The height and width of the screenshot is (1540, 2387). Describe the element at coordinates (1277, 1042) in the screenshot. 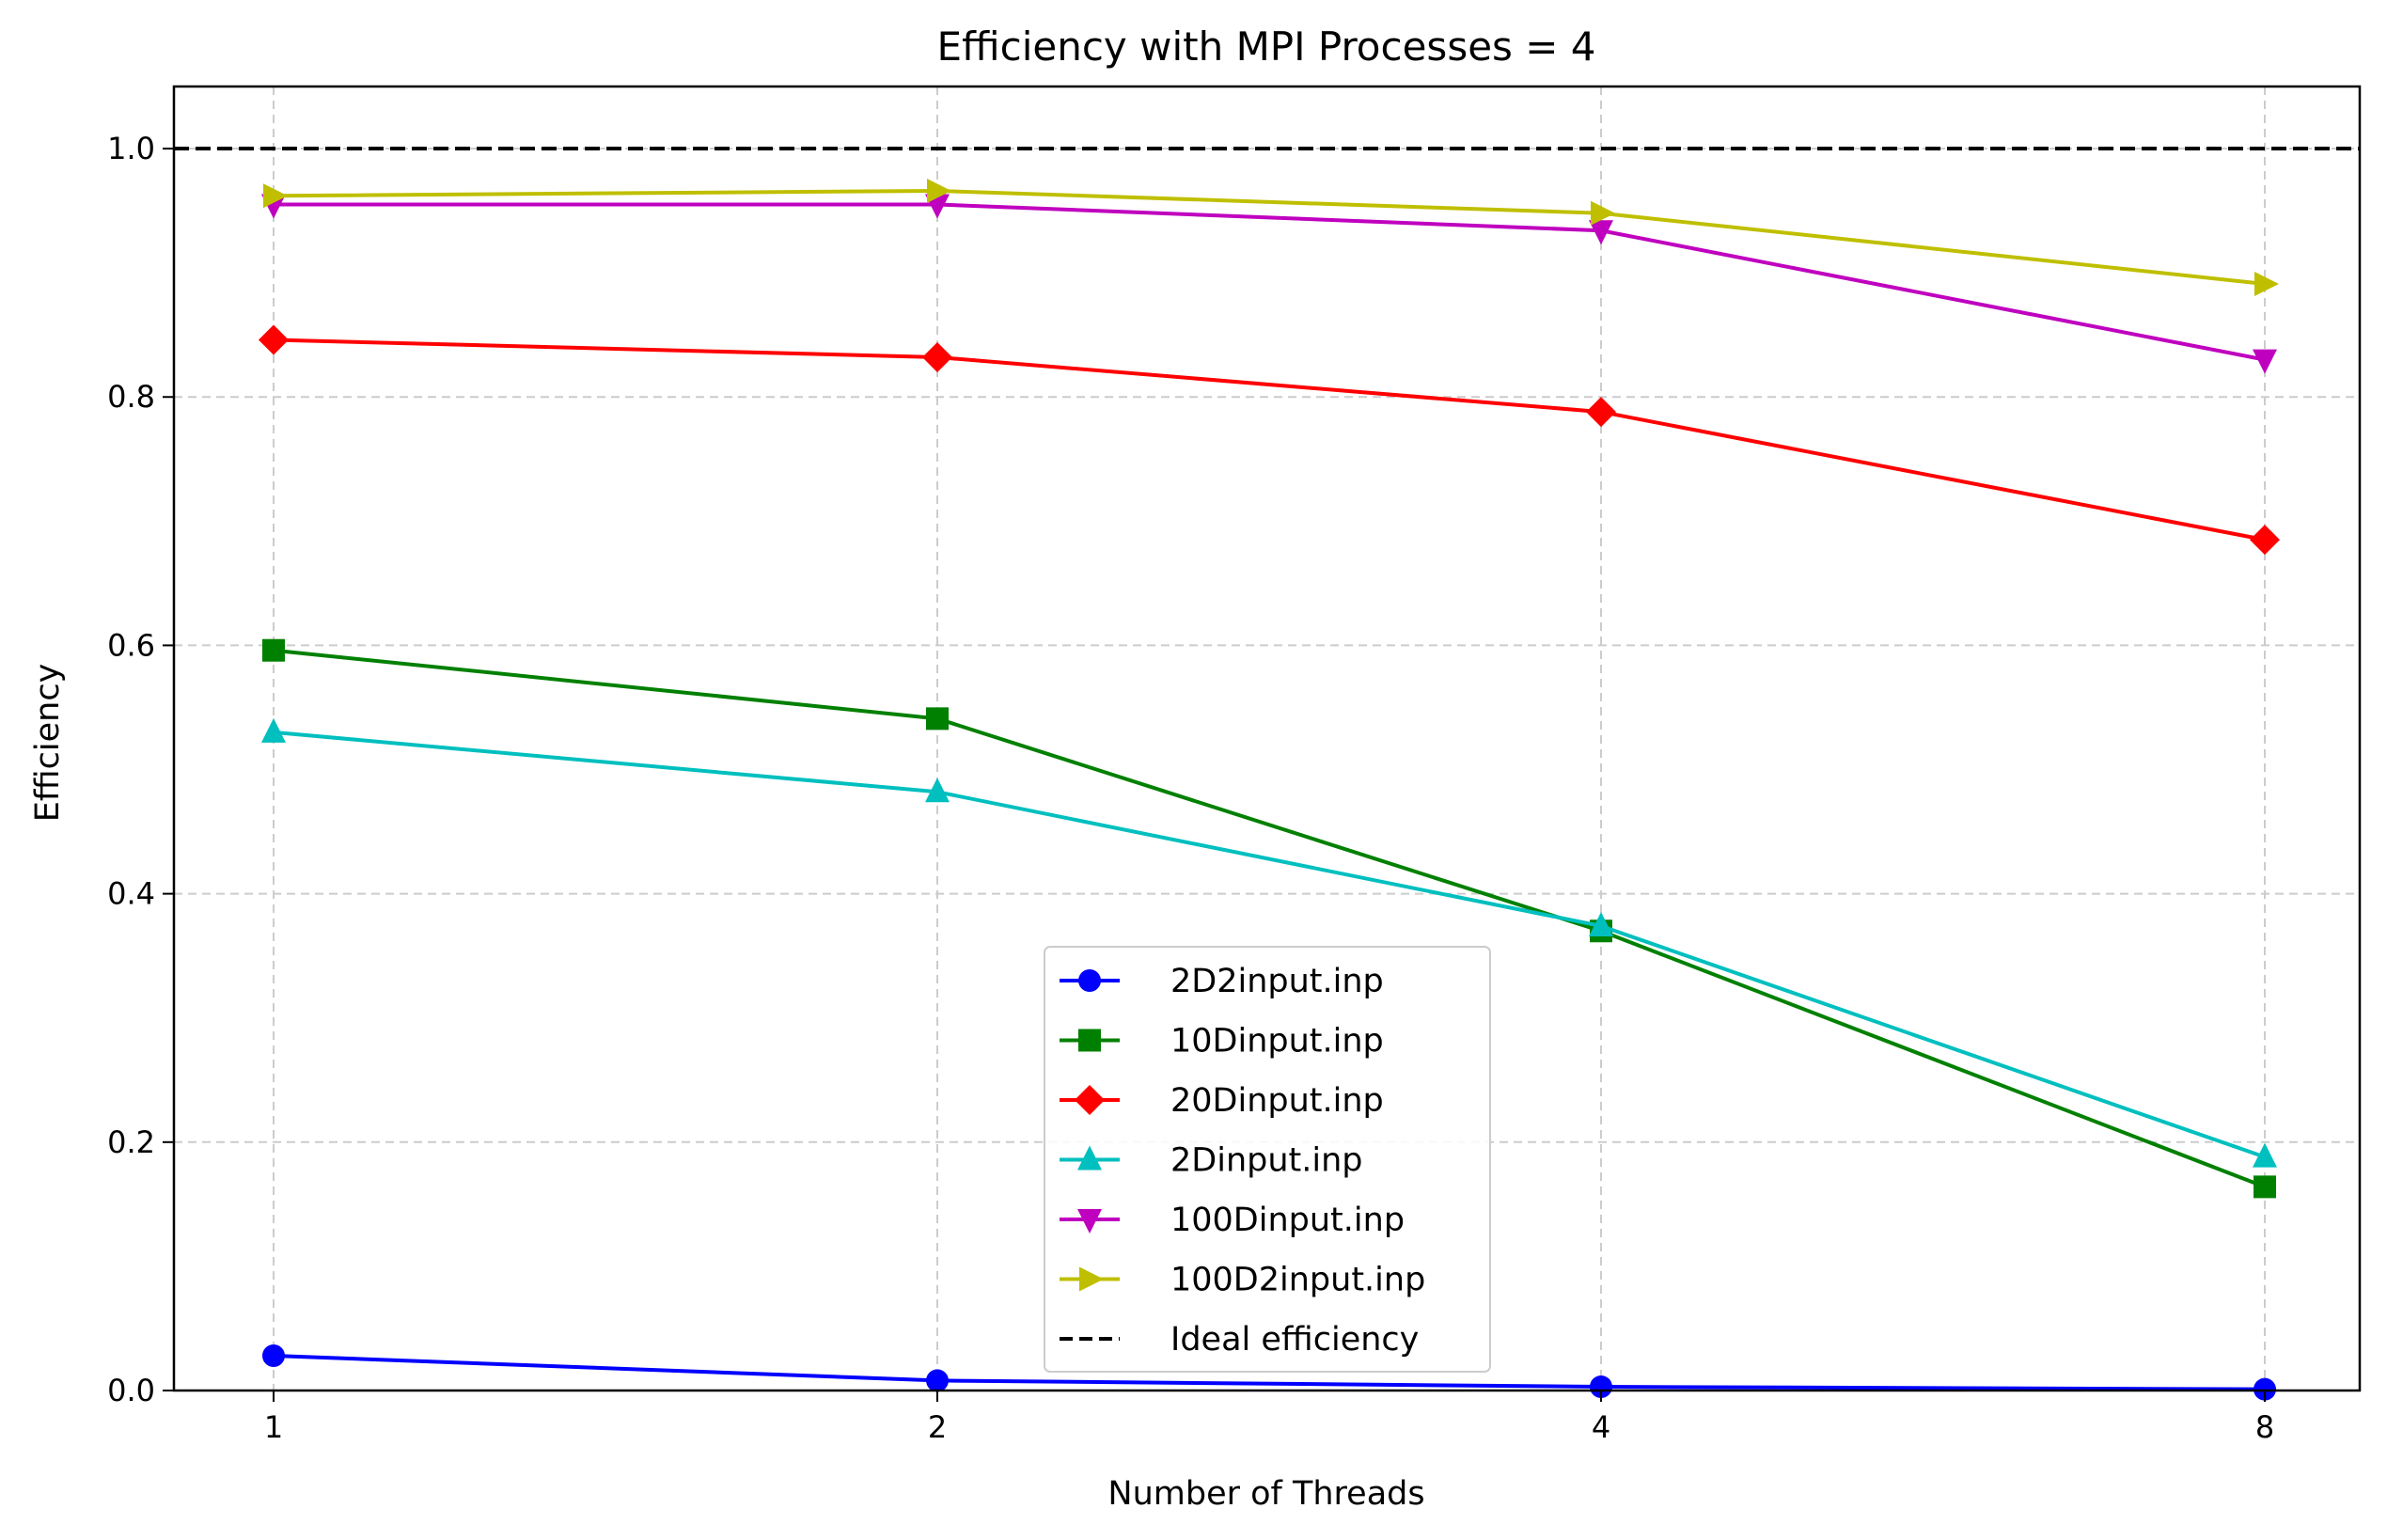

I see `legend-label: 10Dinput.inp` at that location.